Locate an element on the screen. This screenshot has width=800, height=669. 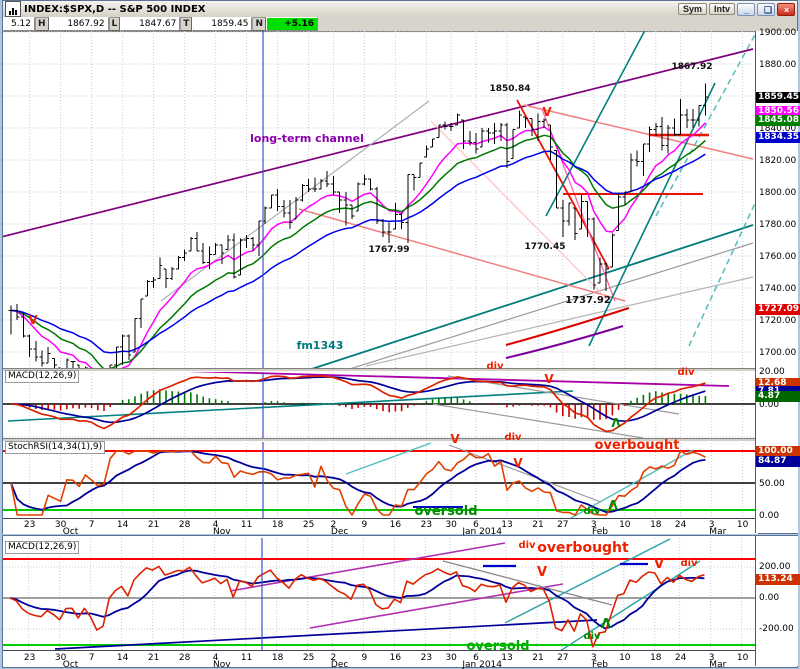
y-axis-label: 1820.00 is located at coordinates (778, 161).